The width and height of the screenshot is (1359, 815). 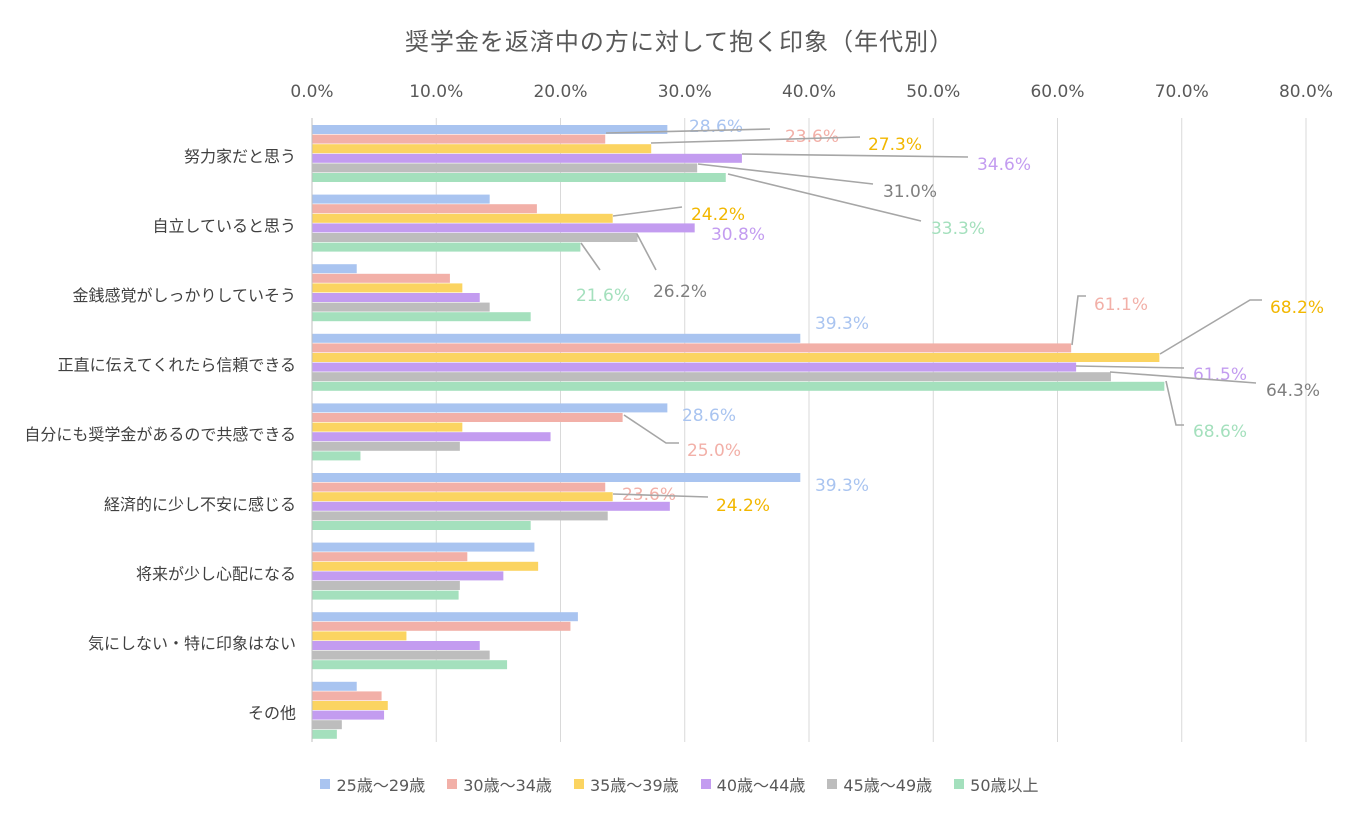 I want to click on category-label: 気にしない・特に印象はない, so click(x=192, y=643).